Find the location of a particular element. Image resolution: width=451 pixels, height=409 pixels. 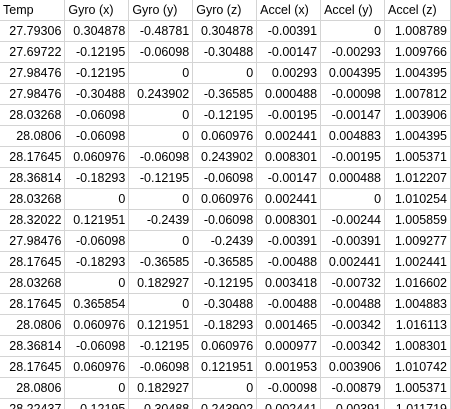

data-cell: 0.304878 is located at coordinates (225, 31).